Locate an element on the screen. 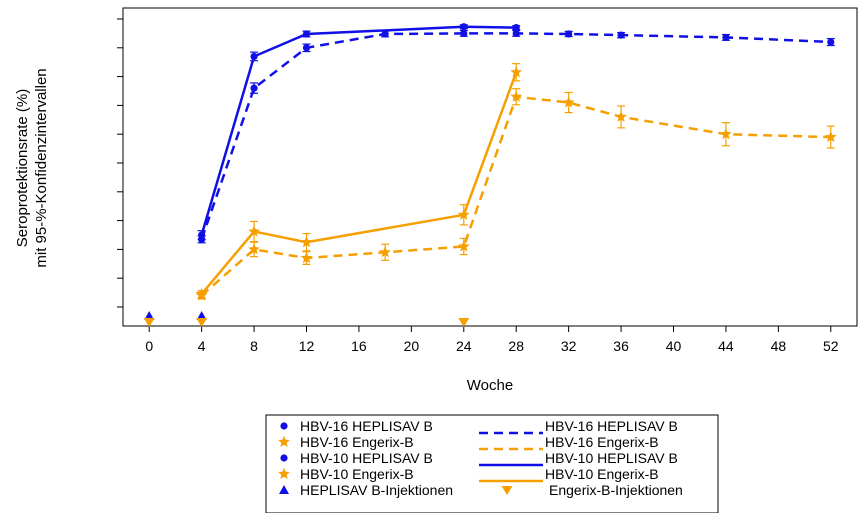 The height and width of the screenshot is (513, 866). legend-line-label: HBV-10 HEPLISAV B is located at coordinates (611, 458).